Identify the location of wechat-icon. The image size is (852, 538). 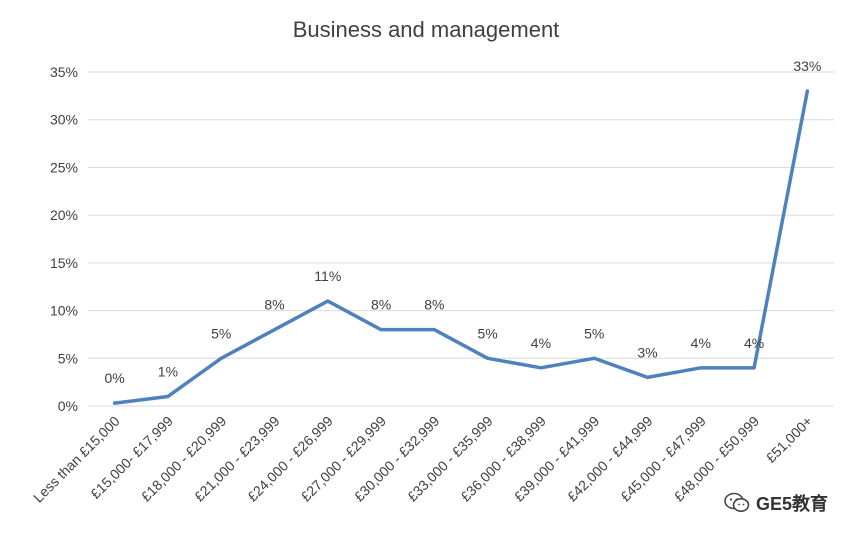
(737, 502).